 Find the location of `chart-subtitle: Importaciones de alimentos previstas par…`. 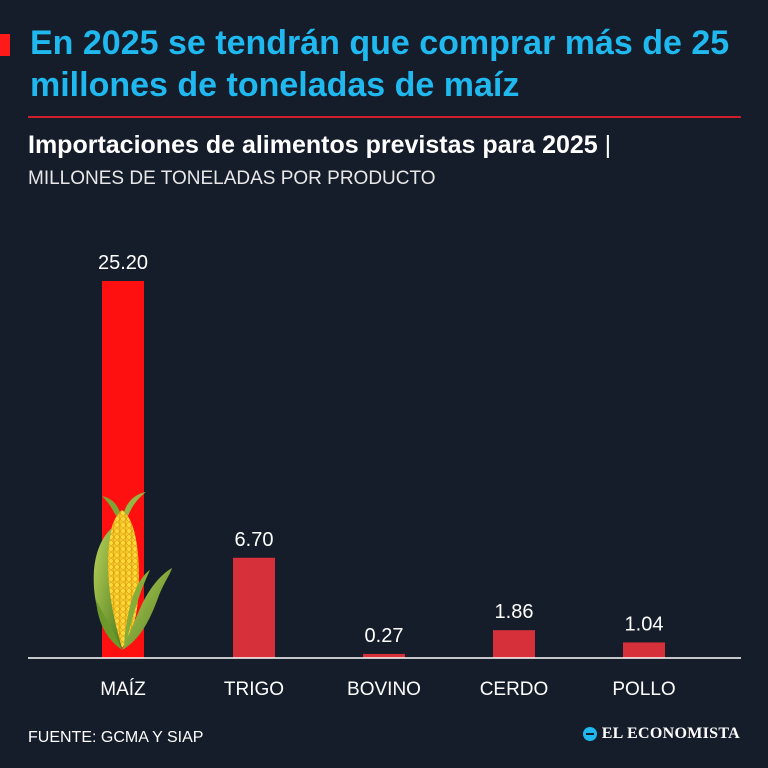

chart-subtitle: Importaciones de alimentos previstas par… is located at coordinates (388, 145).